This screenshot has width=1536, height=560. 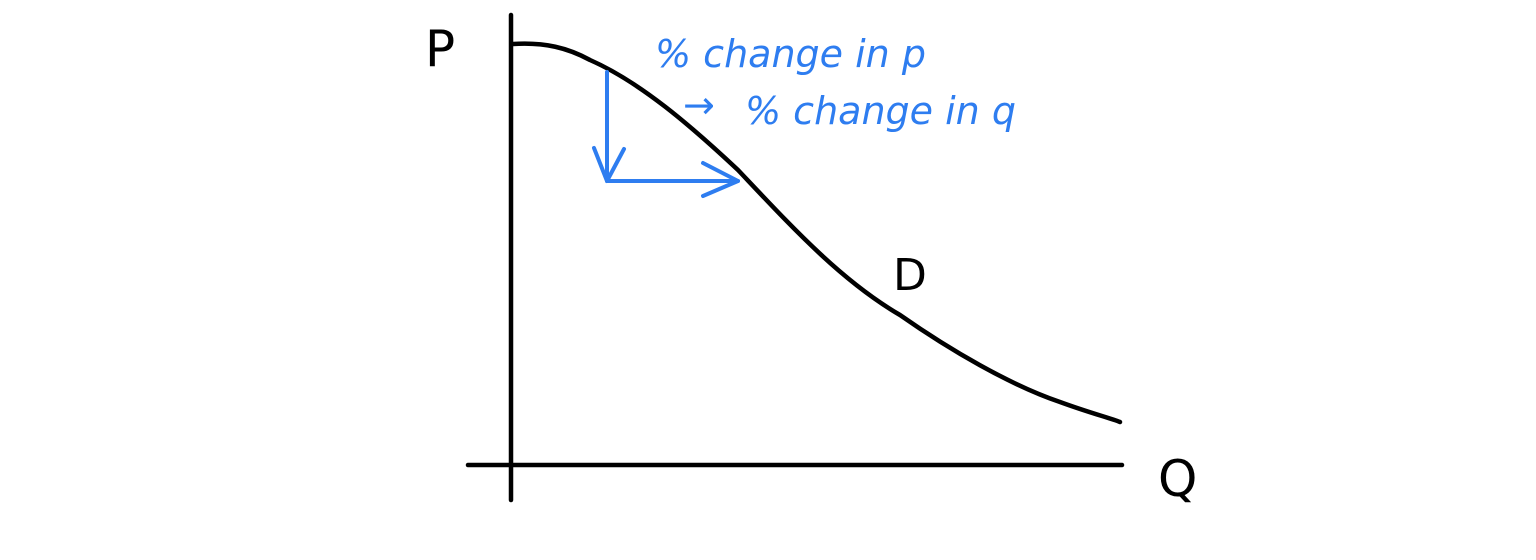 What do you see at coordinates (720, 179) in the screenshot?
I see `quantity-change-arrowhead` at bounding box center [720, 179].